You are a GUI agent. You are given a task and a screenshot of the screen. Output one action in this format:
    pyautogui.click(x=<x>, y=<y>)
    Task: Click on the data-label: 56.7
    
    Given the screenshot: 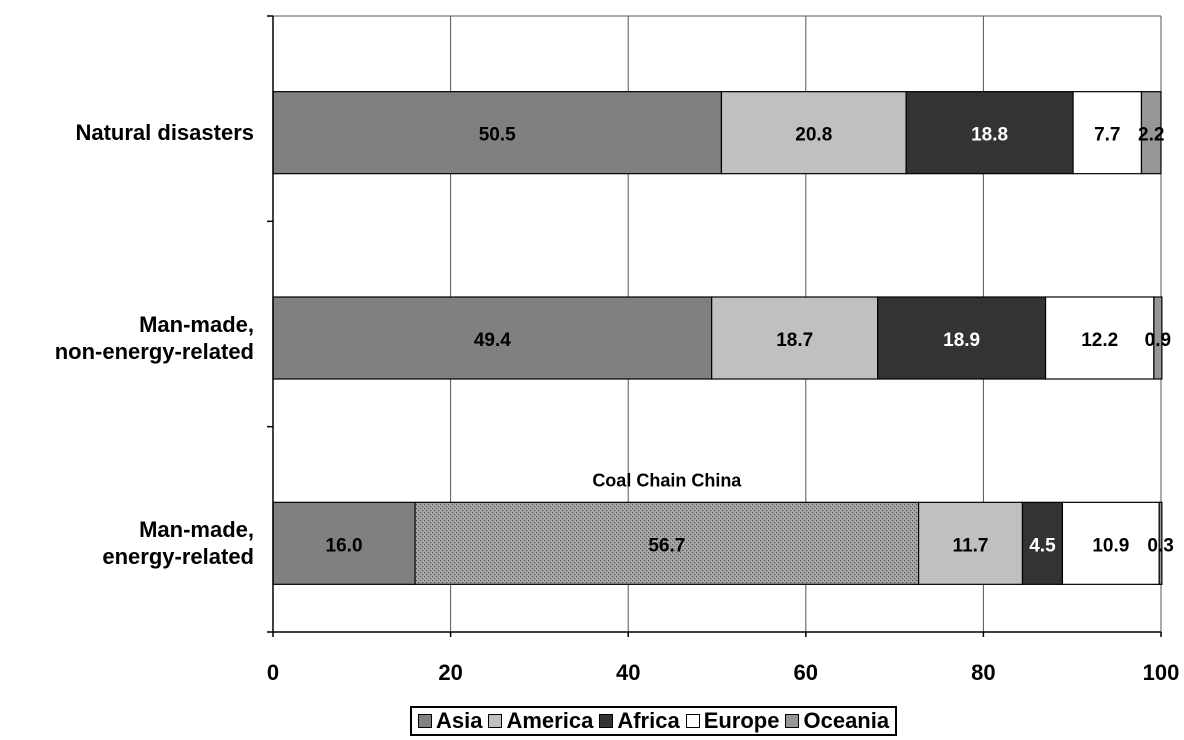 What is the action you would take?
    pyautogui.click(x=666, y=545)
    